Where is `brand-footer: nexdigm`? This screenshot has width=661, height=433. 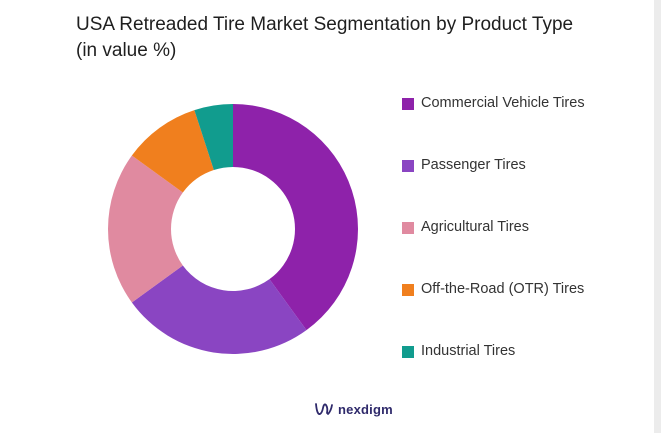 brand-footer: nexdigm is located at coordinates (353, 409).